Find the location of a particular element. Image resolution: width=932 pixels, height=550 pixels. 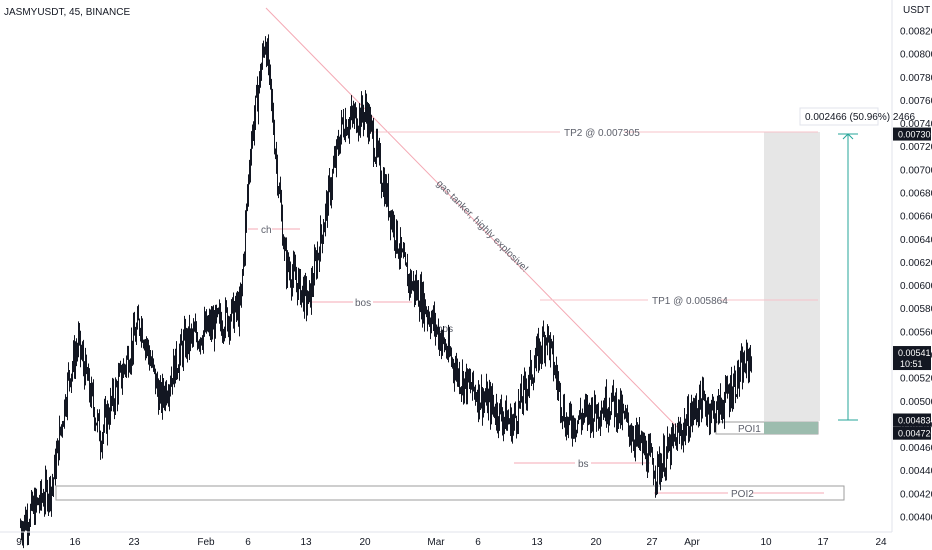

poi2-box is located at coordinates (450, 493).